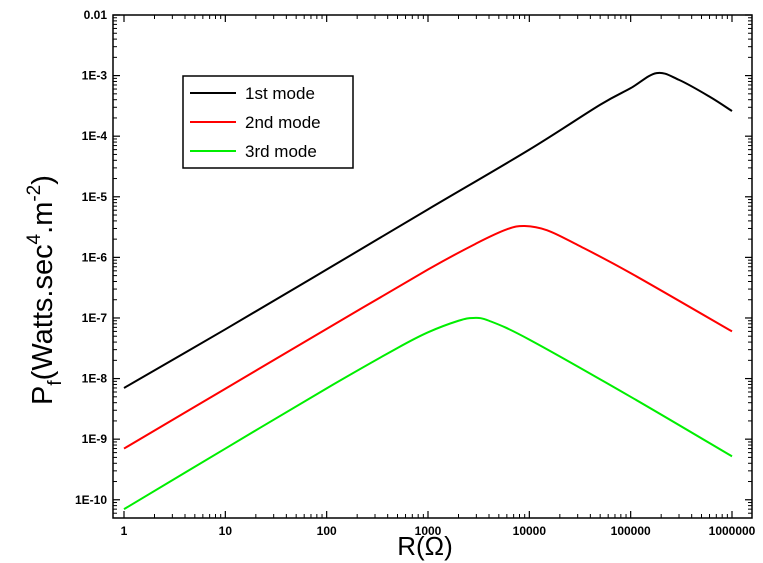 The width and height of the screenshot is (763, 563). What do you see at coordinates (226, 531) in the screenshot?
I see `x-tick-label: 10` at bounding box center [226, 531].